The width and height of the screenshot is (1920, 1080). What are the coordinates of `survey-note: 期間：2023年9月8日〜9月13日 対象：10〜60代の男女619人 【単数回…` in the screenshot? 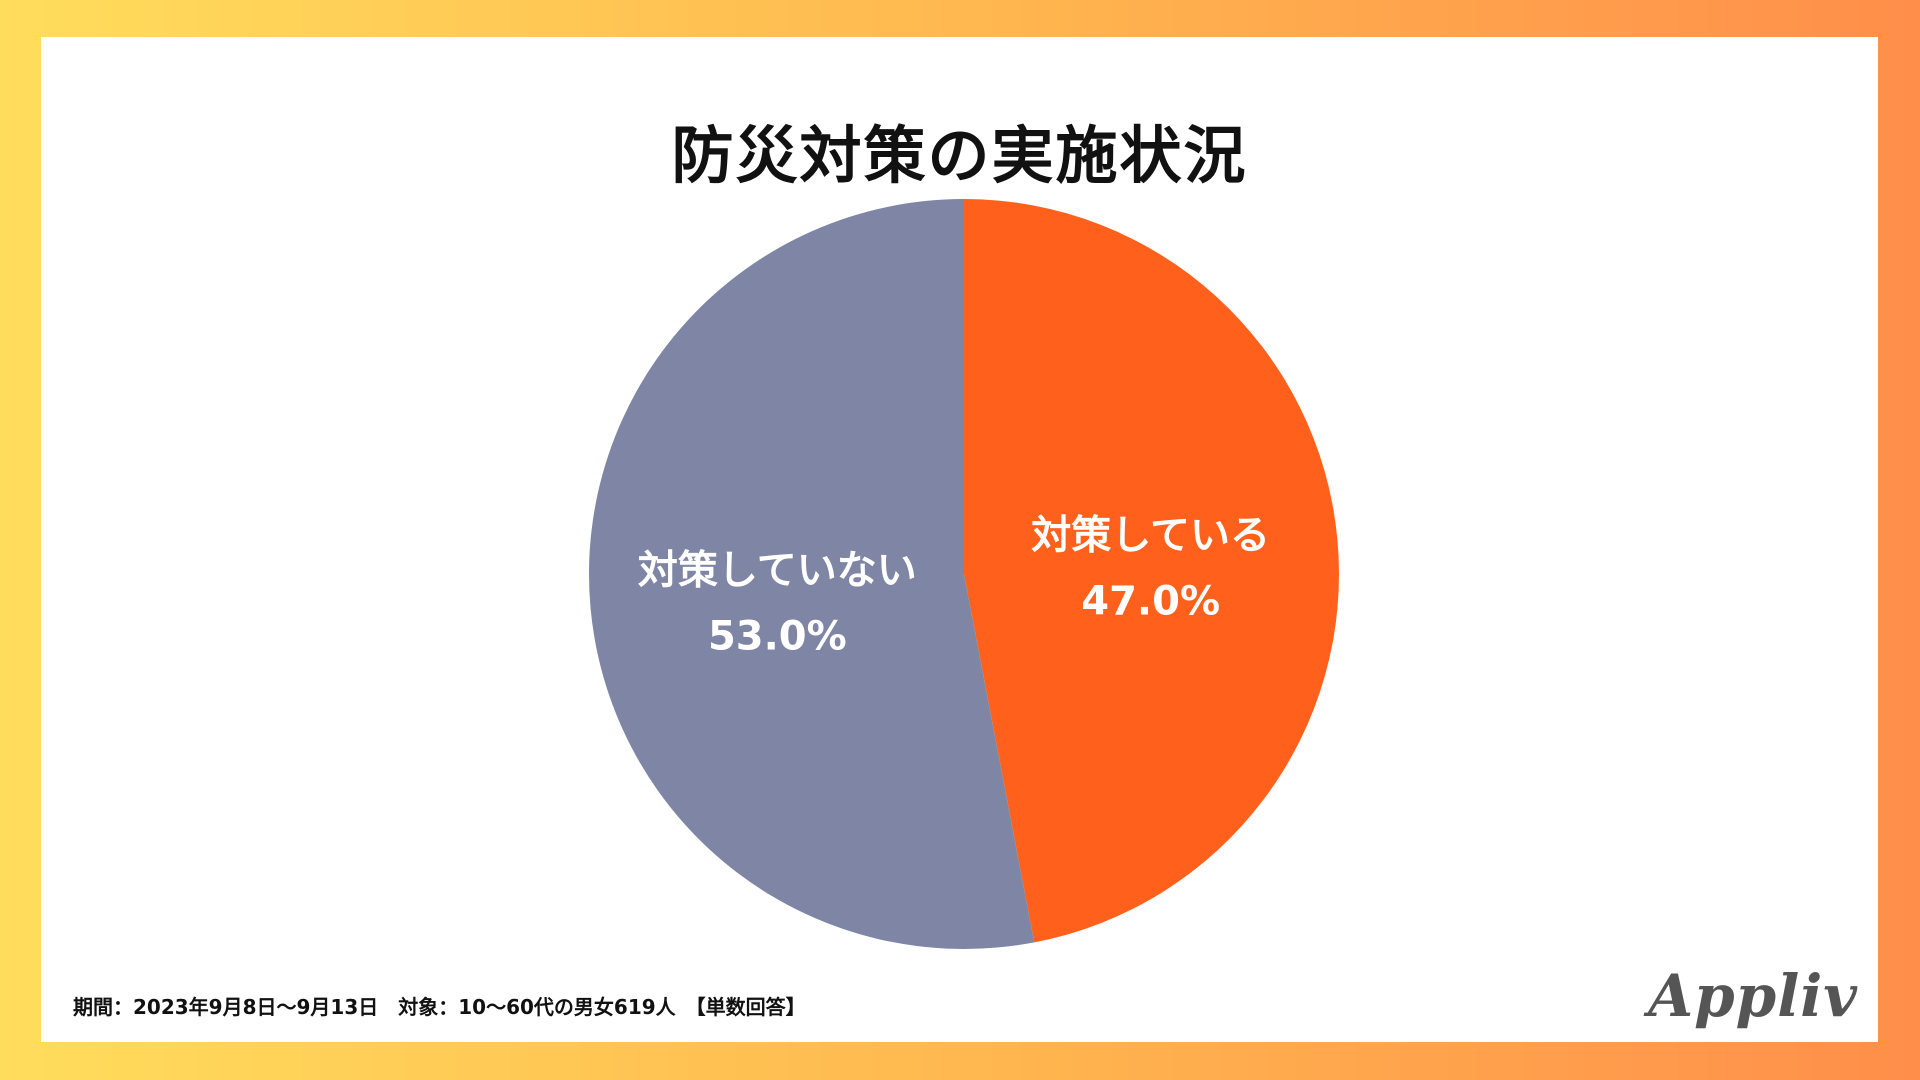 It's located at (439, 1007).